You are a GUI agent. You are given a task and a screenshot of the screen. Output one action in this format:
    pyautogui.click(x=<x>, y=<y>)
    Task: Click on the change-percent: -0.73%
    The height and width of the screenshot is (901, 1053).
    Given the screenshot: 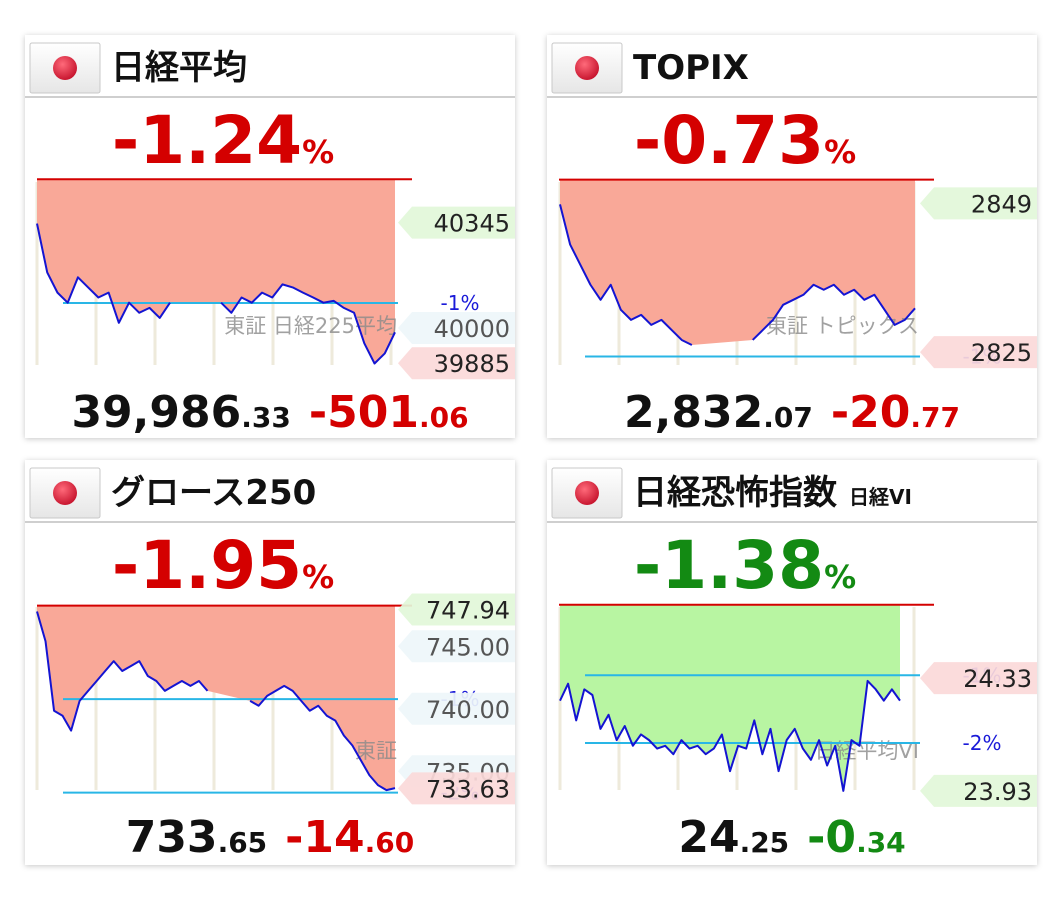 What is the action you would take?
    pyautogui.click(x=745, y=140)
    